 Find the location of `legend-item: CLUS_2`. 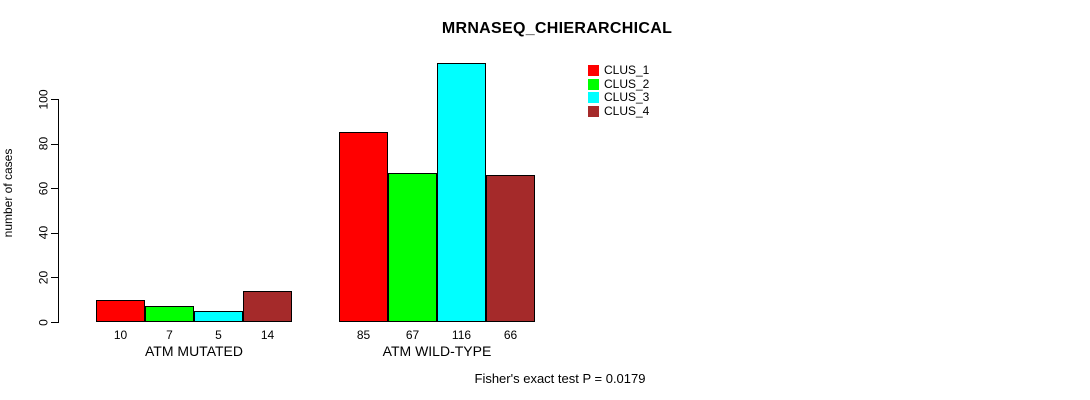

legend-item: CLUS_2 is located at coordinates (619, 84).